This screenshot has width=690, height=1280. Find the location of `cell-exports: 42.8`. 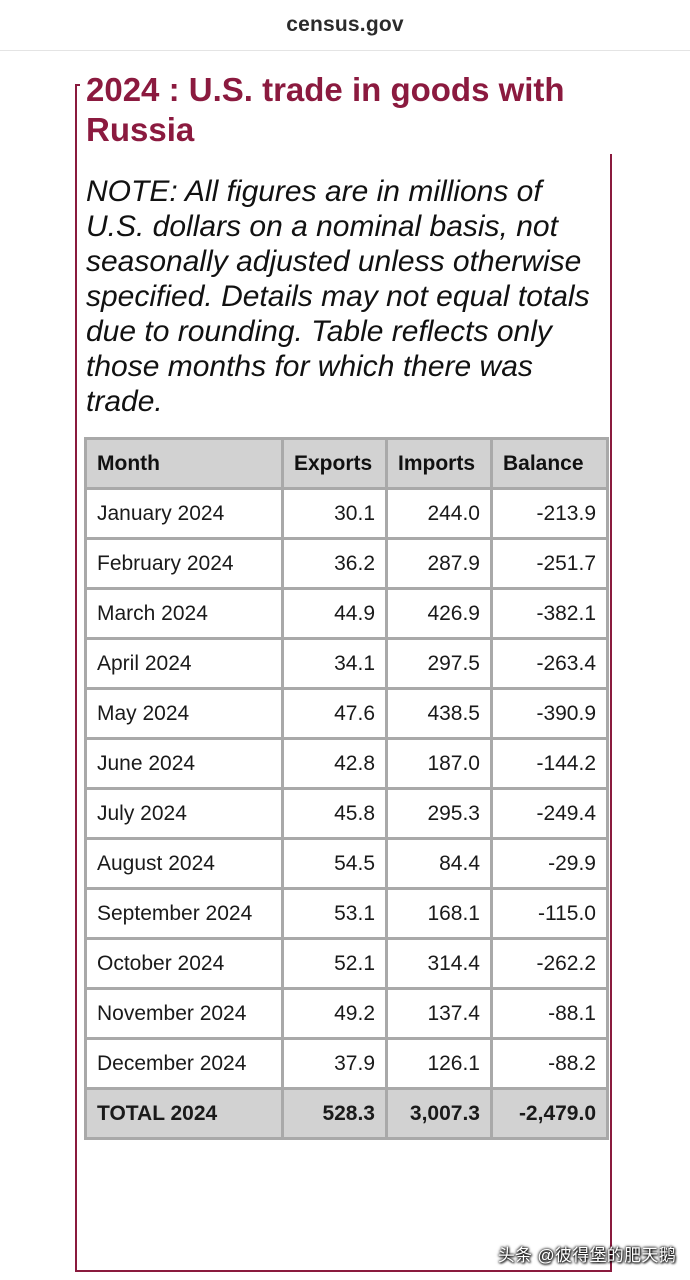

cell-exports: 42.8 is located at coordinates (334, 763).